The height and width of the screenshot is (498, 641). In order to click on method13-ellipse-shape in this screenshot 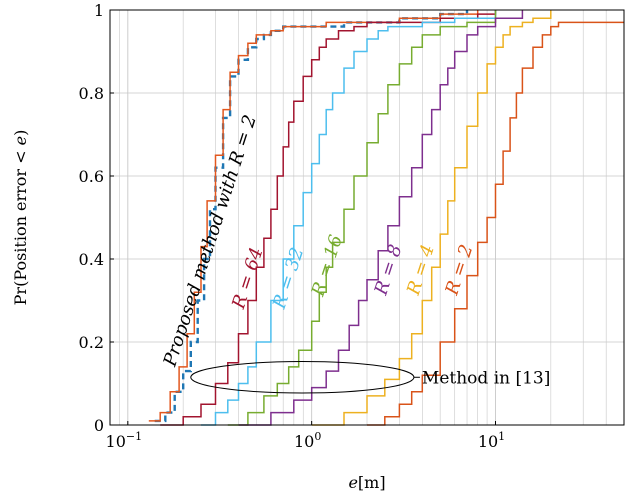, I will do `click(302, 377)`.